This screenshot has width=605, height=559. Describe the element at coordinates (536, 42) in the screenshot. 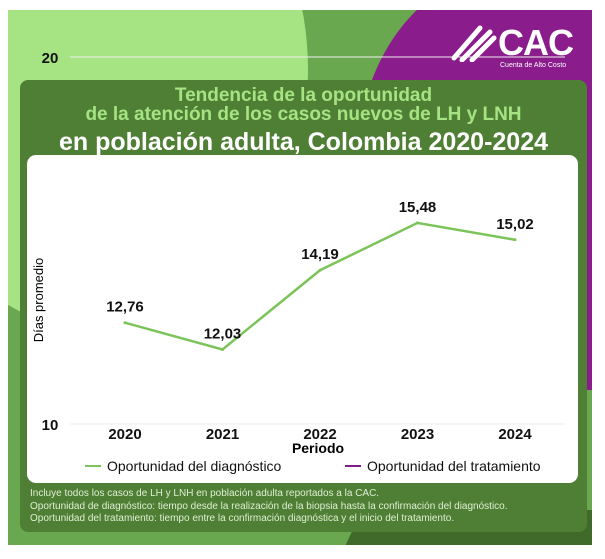

I see `logo-text: CAC` at that location.